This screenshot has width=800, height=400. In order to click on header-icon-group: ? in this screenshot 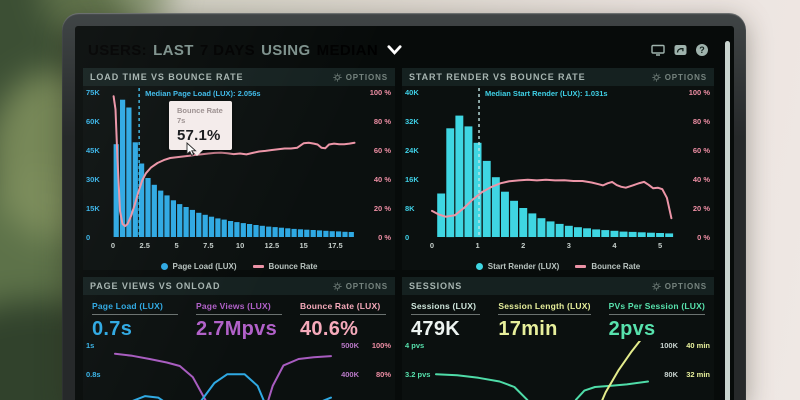, I will do `click(679, 50)`.